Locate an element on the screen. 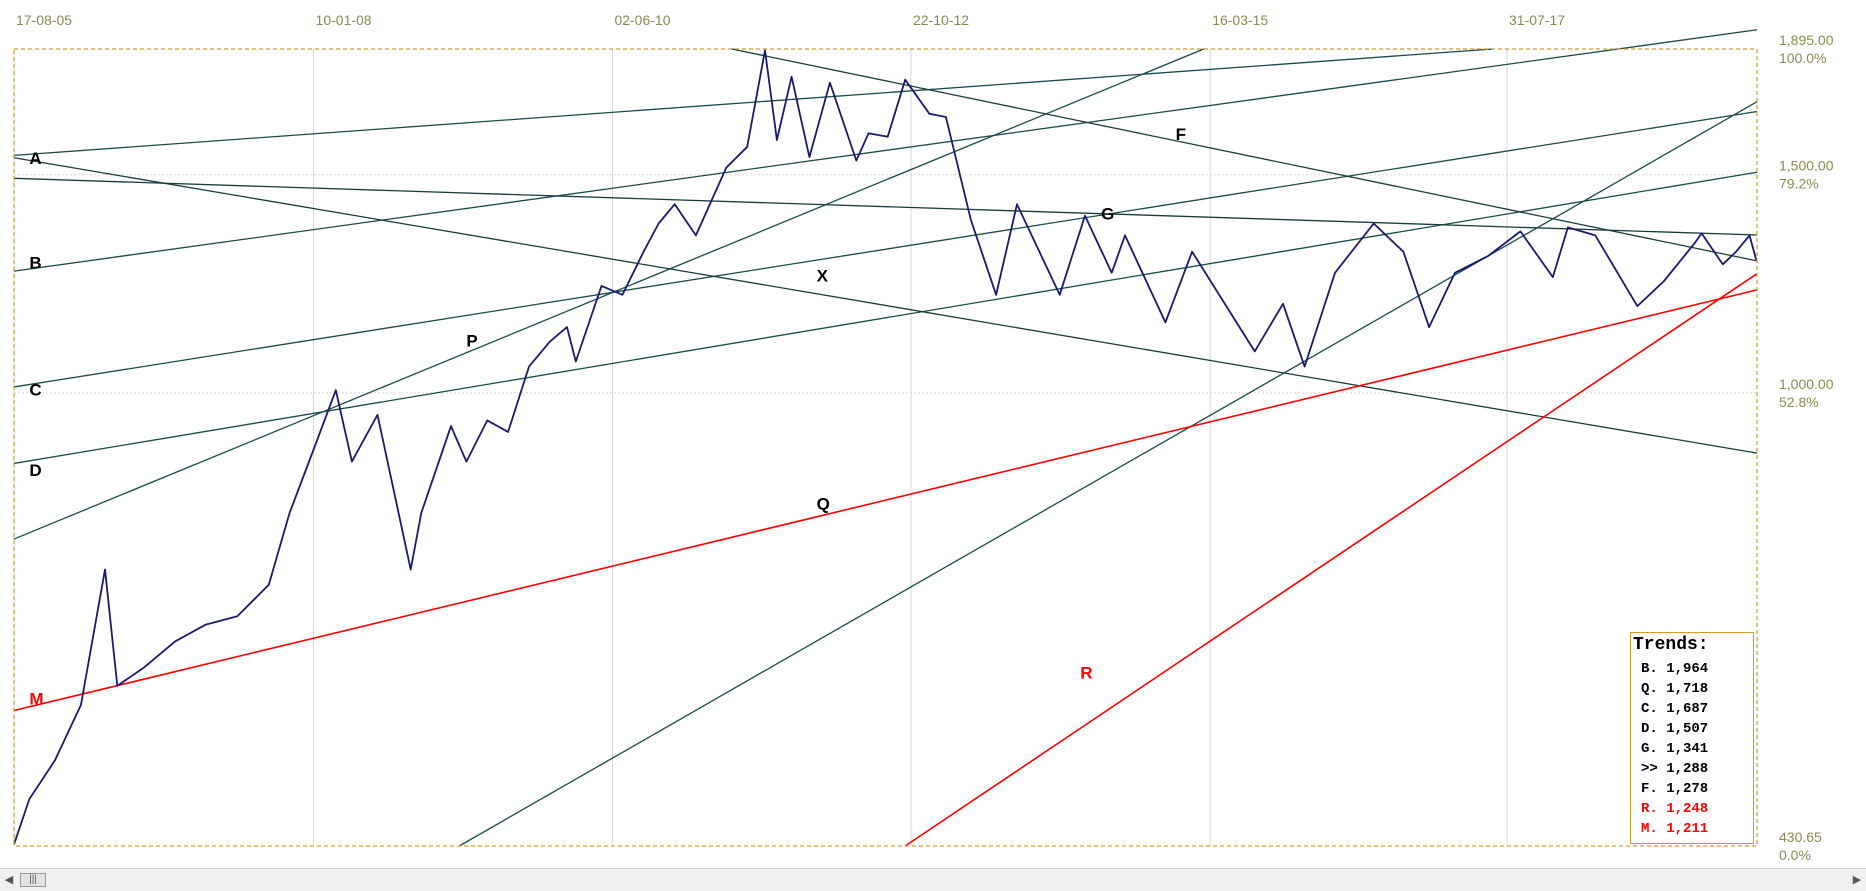 This screenshot has width=1866, height=891. trendline-label-q: Q is located at coordinates (823, 504).